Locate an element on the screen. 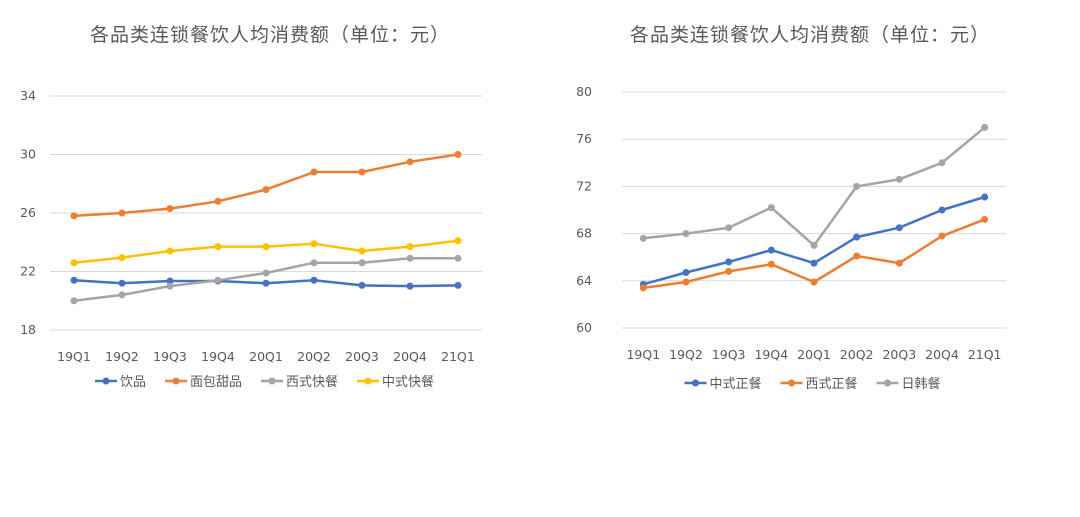  y-tick-label: 26 is located at coordinates (28, 212).